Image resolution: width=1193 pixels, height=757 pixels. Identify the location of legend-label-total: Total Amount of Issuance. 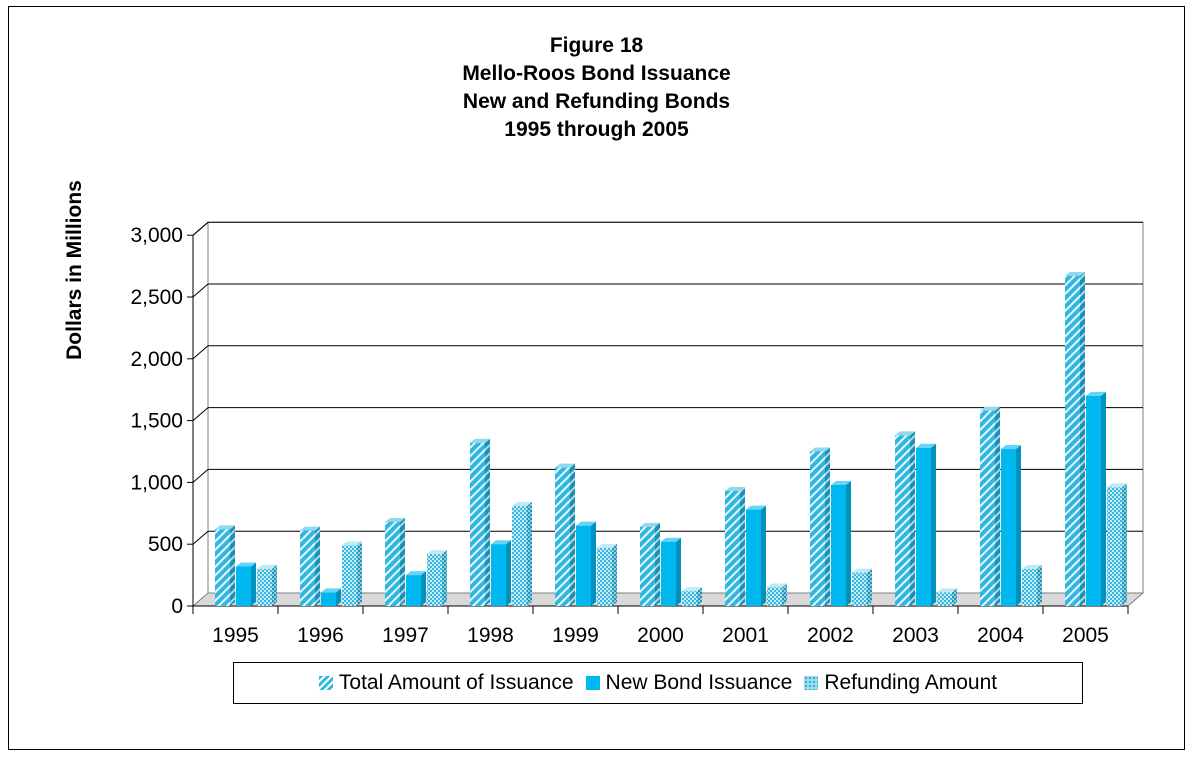
(456, 682).